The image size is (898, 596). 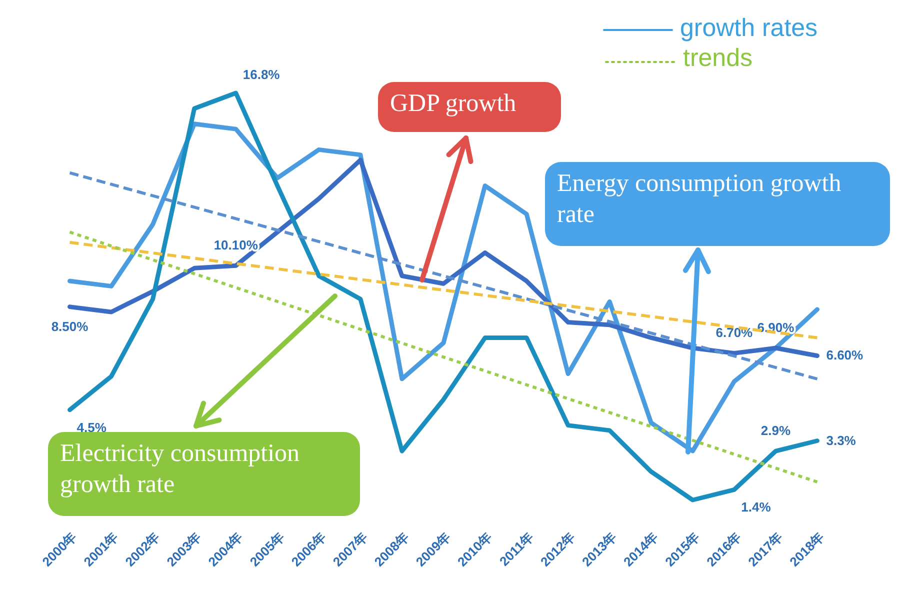 I want to click on text: trends, so click(x=717, y=58).